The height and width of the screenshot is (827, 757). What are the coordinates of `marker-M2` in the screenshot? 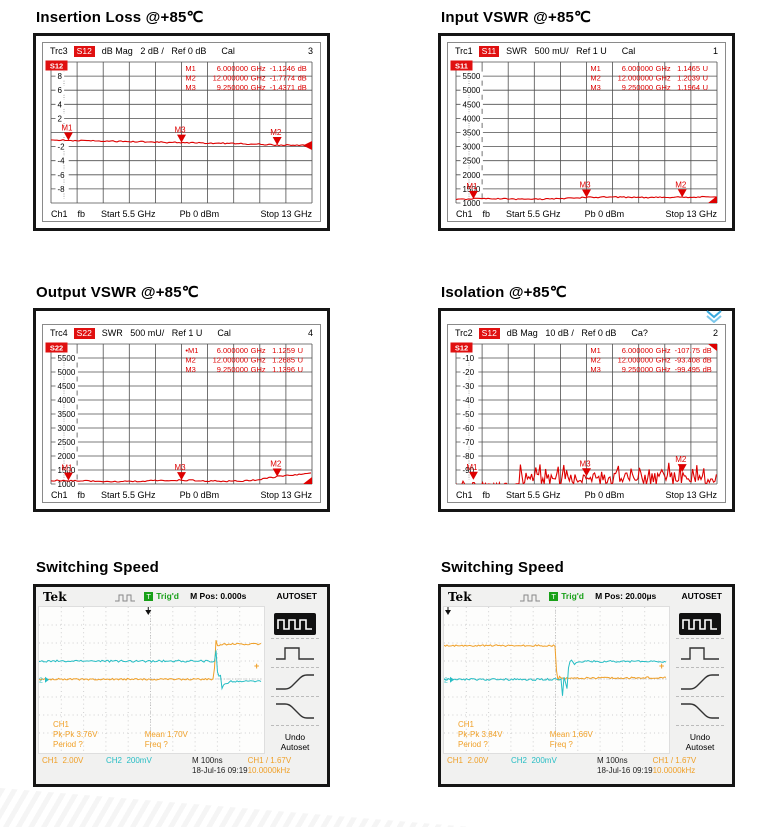 It's located at (682, 193).